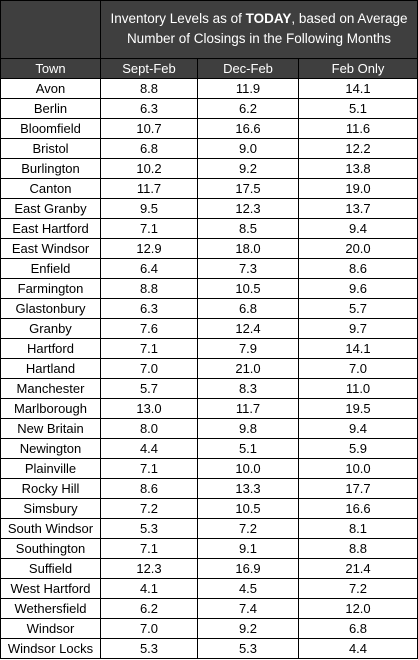 The image size is (418, 660). Describe the element at coordinates (248, 389) in the screenshot. I see `value-cell: 8.3` at that location.